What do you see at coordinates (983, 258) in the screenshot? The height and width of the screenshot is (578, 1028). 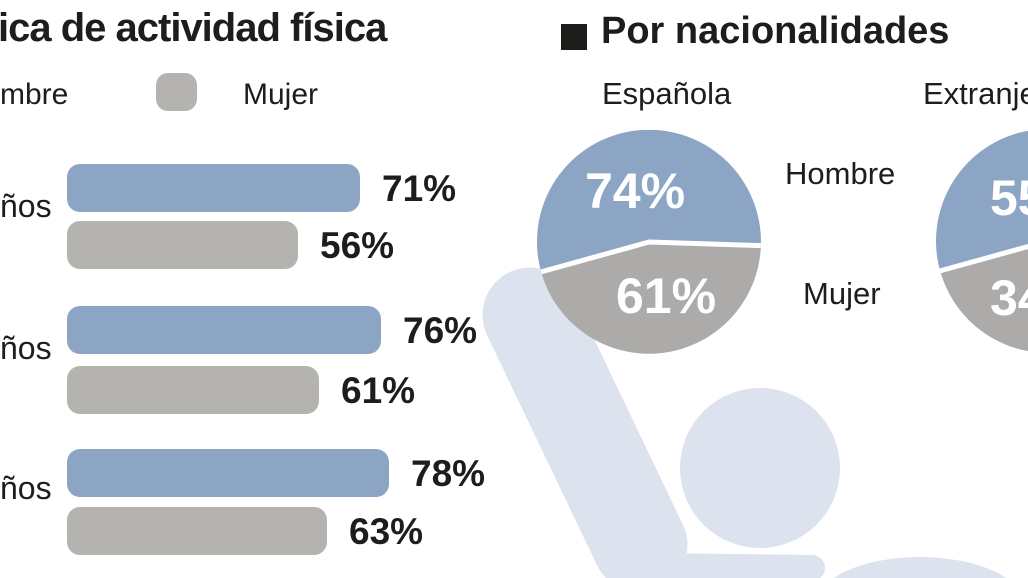 I see `pie-extranjera-divider-line` at bounding box center [983, 258].